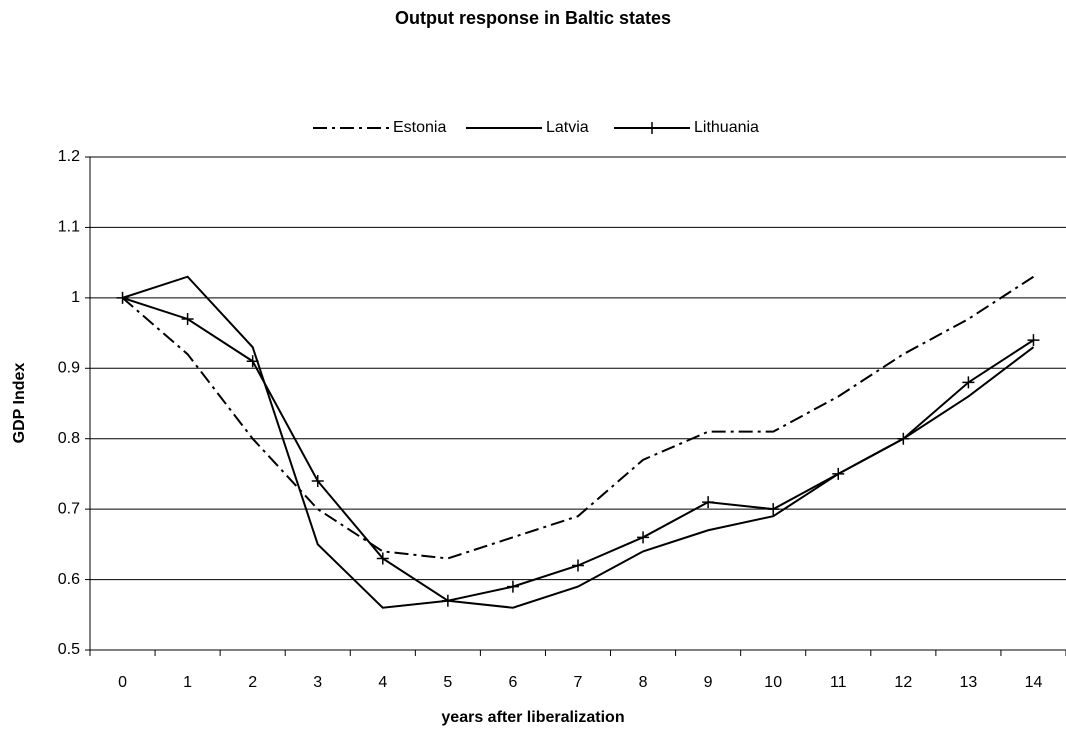 Image resolution: width=1066 pixels, height=733 pixels. Describe the element at coordinates (419, 127) in the screenshot. I see `legend-label: Estonia` at that location.